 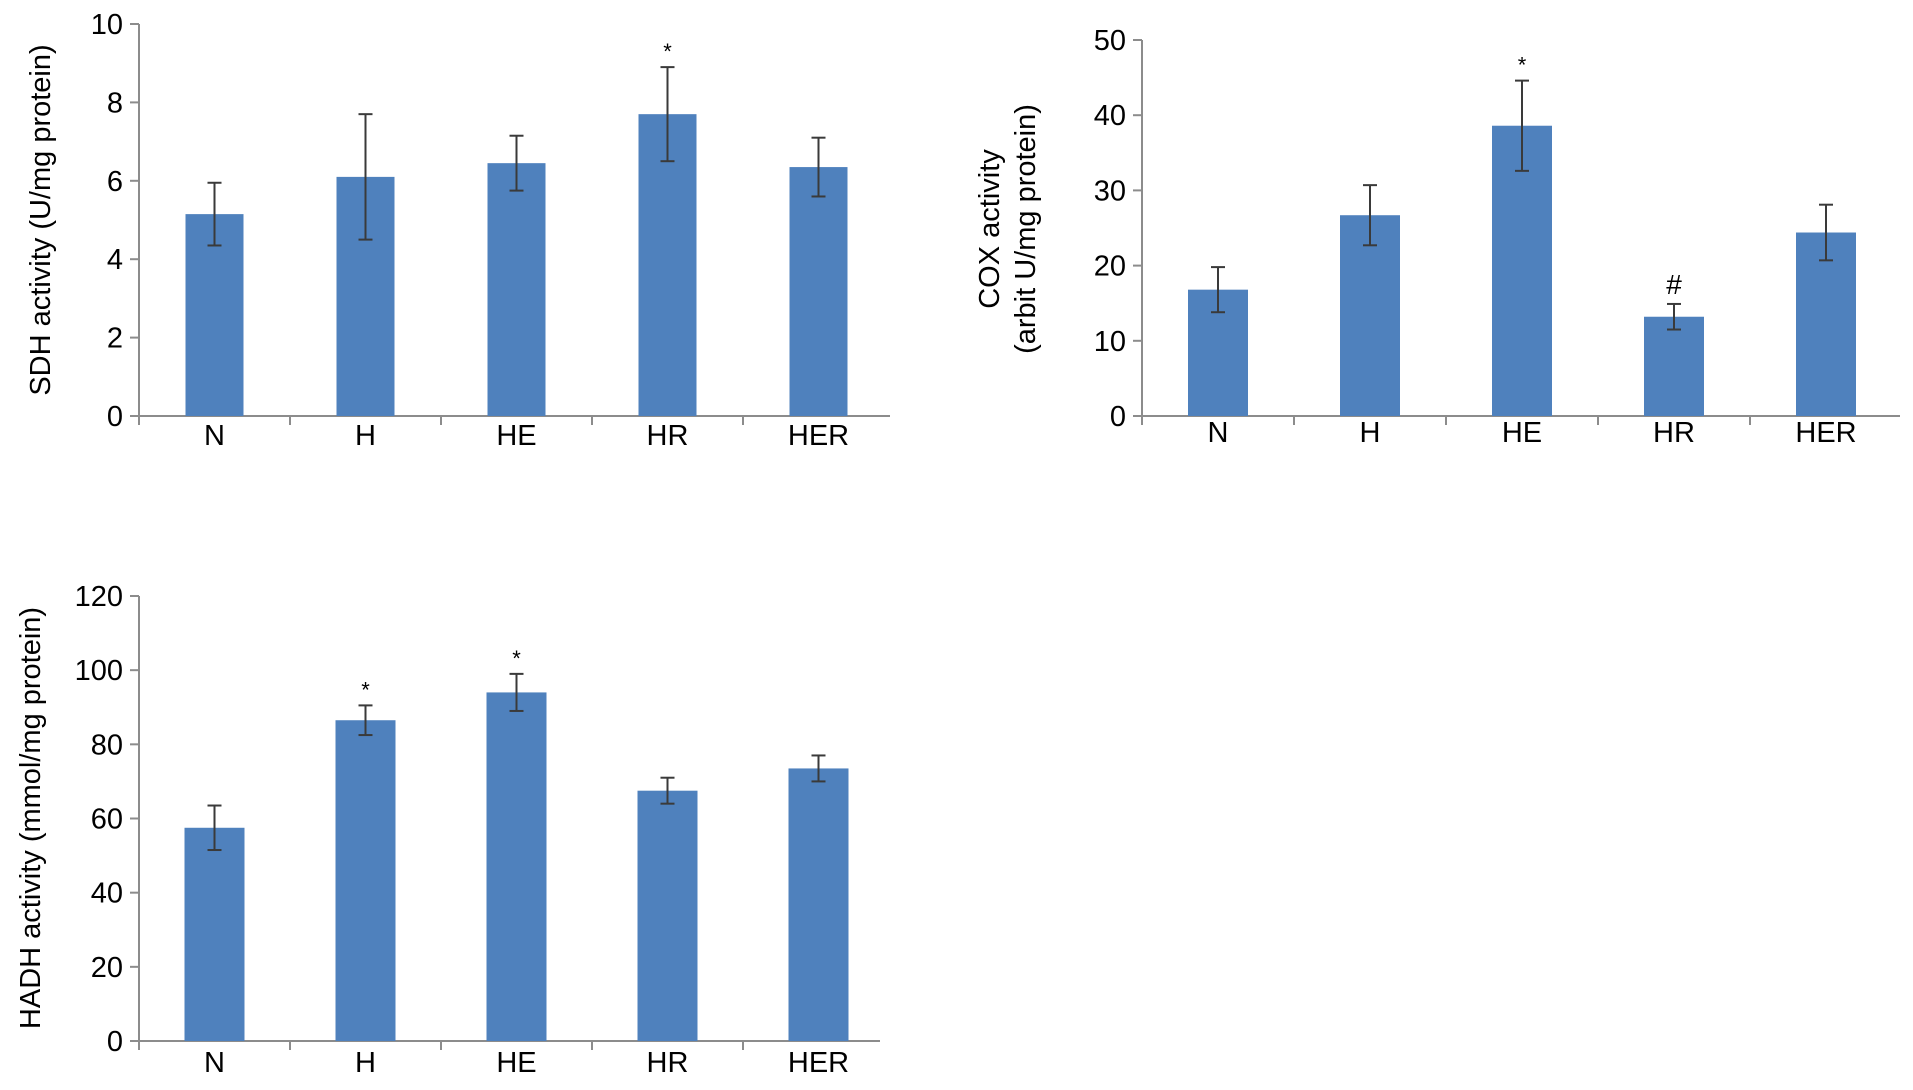 I want to click on y-tick-label: 2, so click(x=115, y=339).